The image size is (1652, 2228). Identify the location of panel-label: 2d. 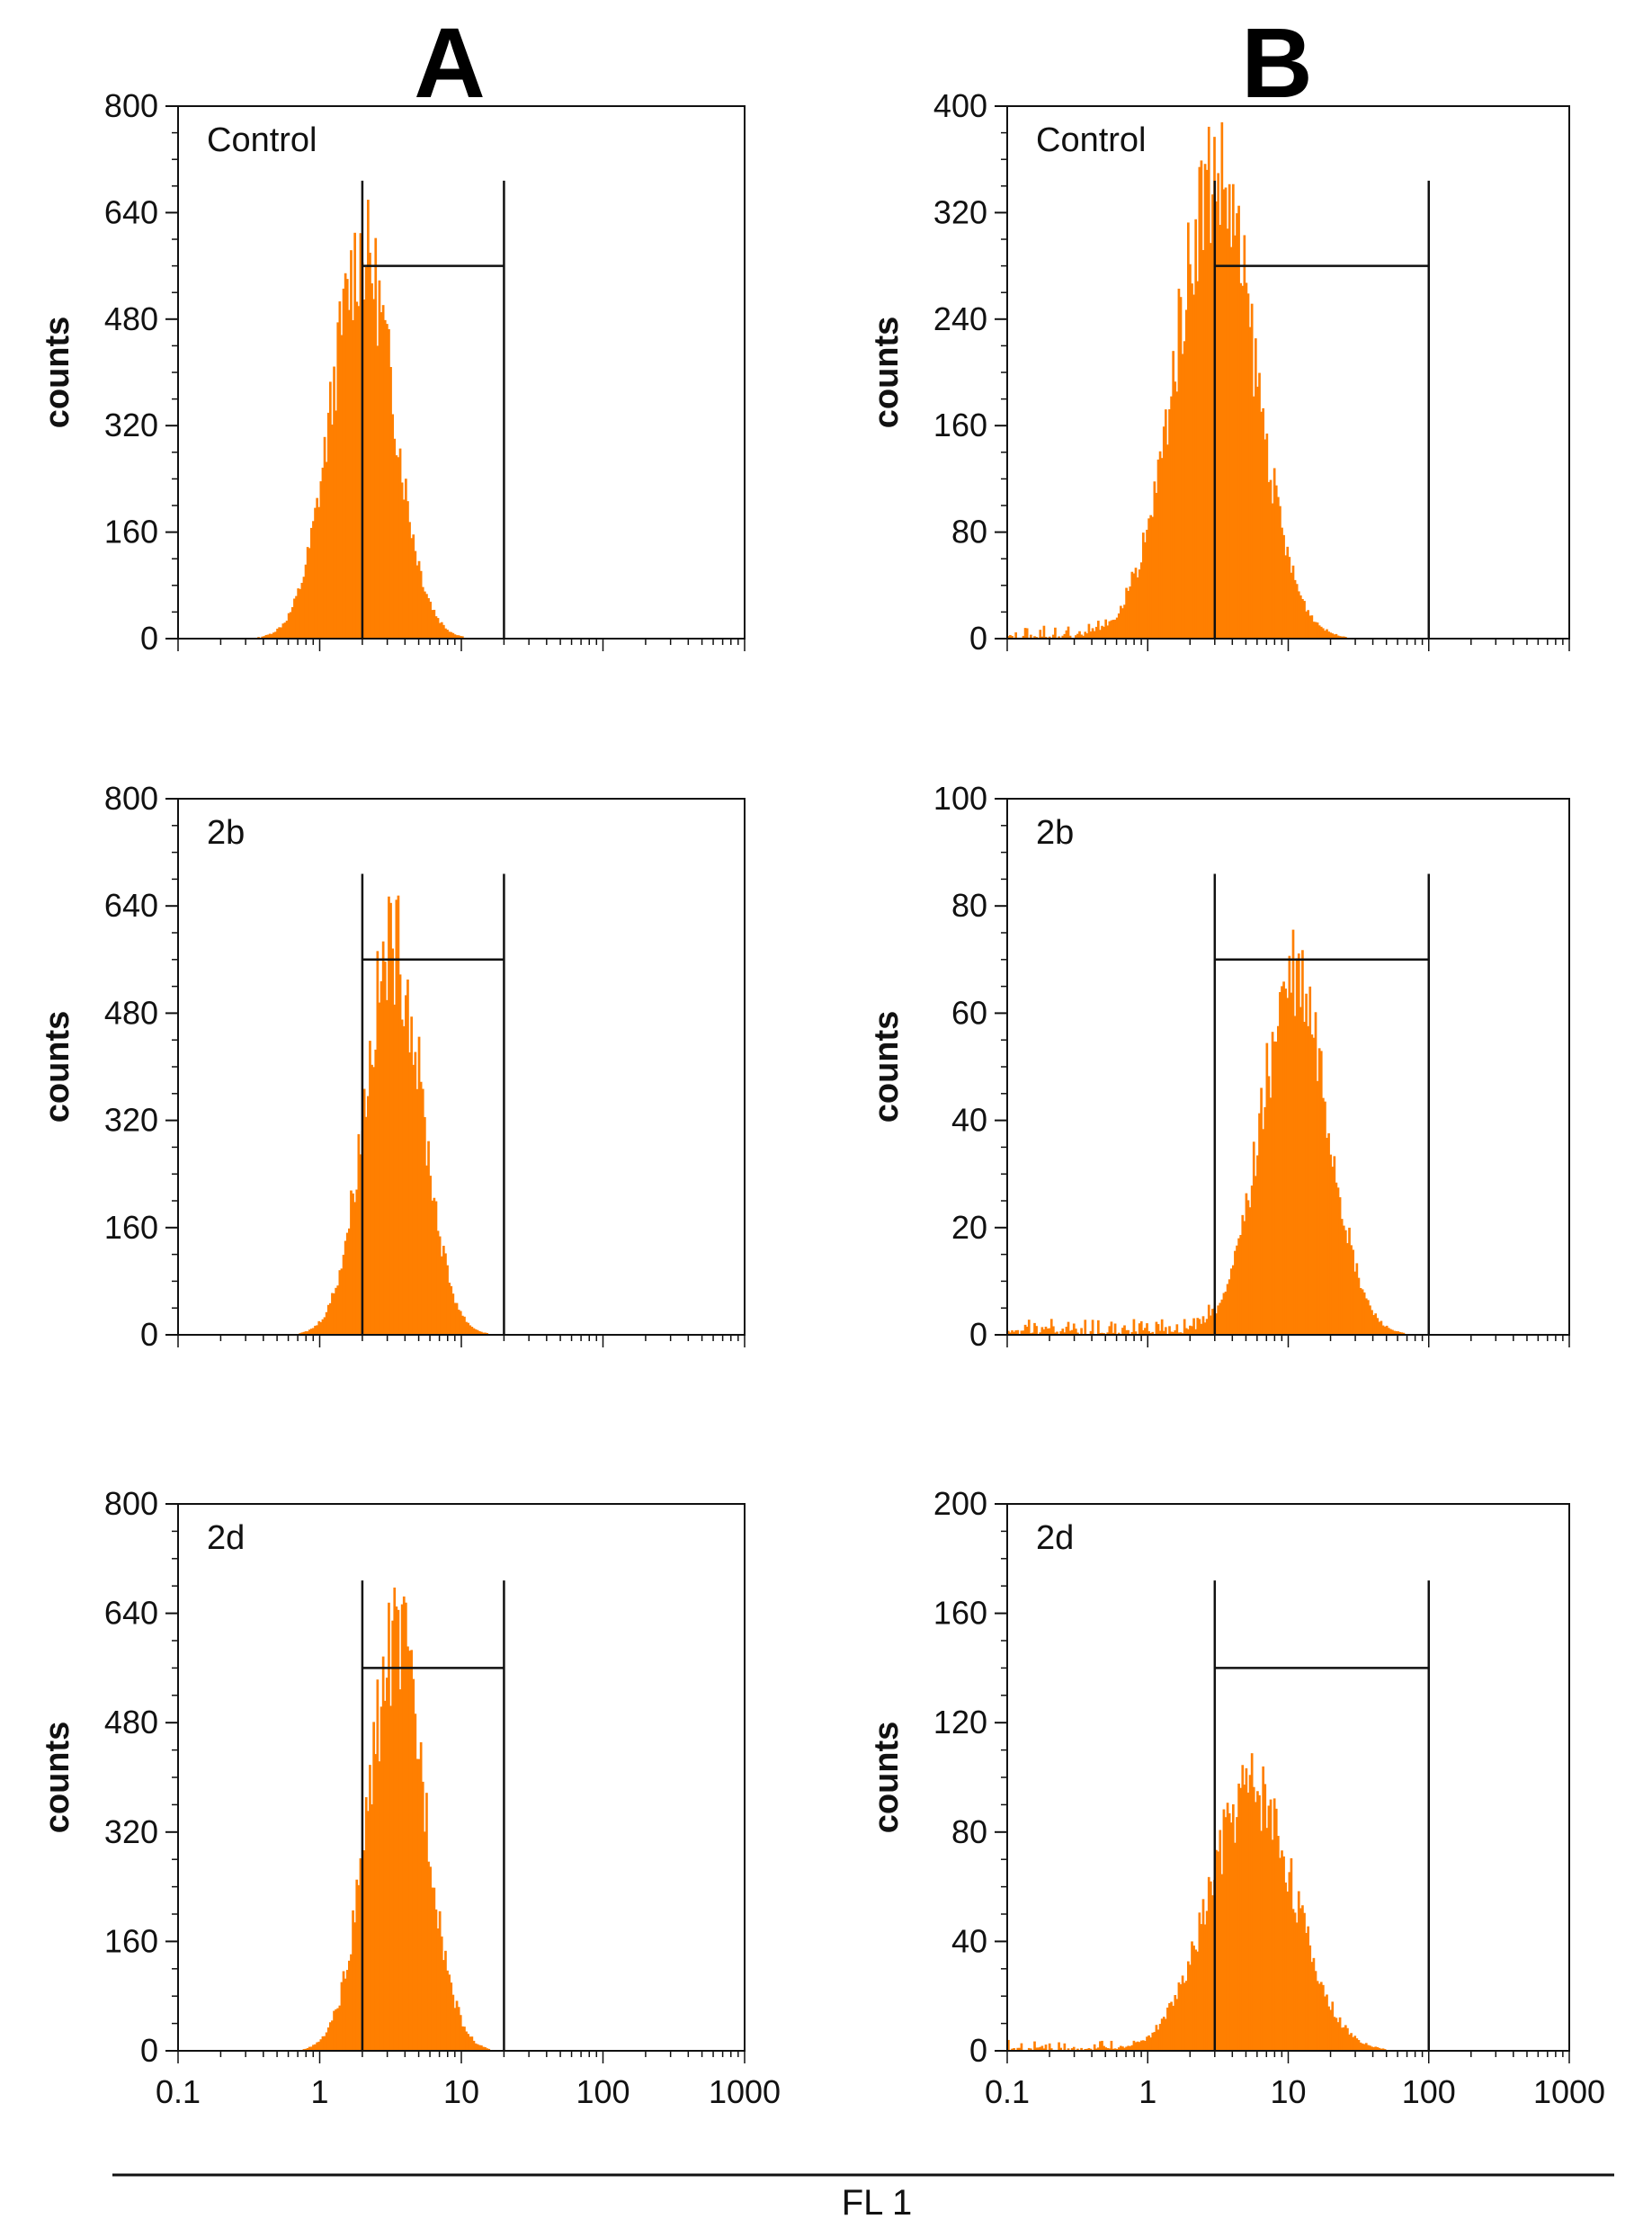
(1055, 1538).